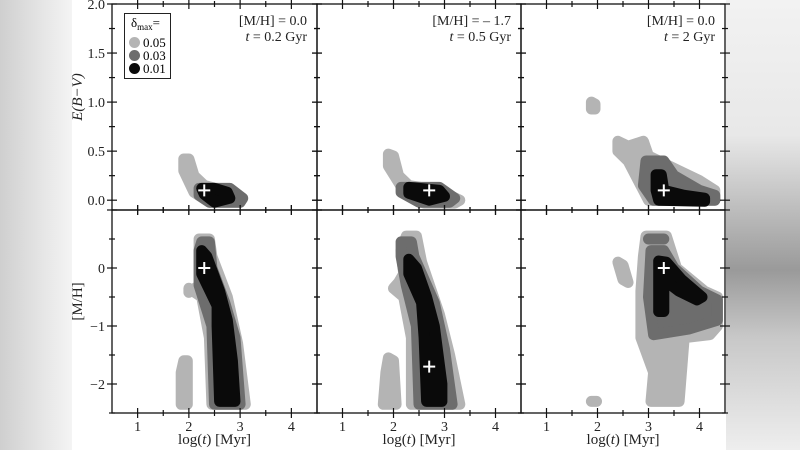 The width and height of the screenshot is (800, 450). I want to click on y-tick-label: 1.5, so click(97, 54).